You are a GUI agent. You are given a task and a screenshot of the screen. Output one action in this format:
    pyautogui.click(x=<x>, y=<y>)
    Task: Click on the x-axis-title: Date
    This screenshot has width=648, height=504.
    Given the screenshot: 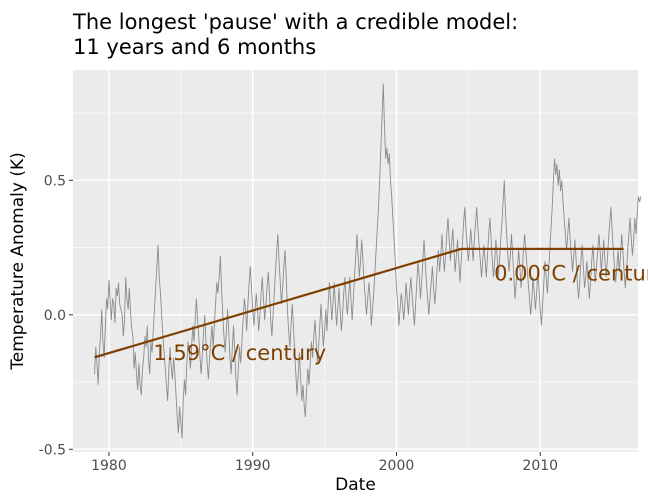 What is the action you would take?
    pyautogui.click(x=355, y=485)
    